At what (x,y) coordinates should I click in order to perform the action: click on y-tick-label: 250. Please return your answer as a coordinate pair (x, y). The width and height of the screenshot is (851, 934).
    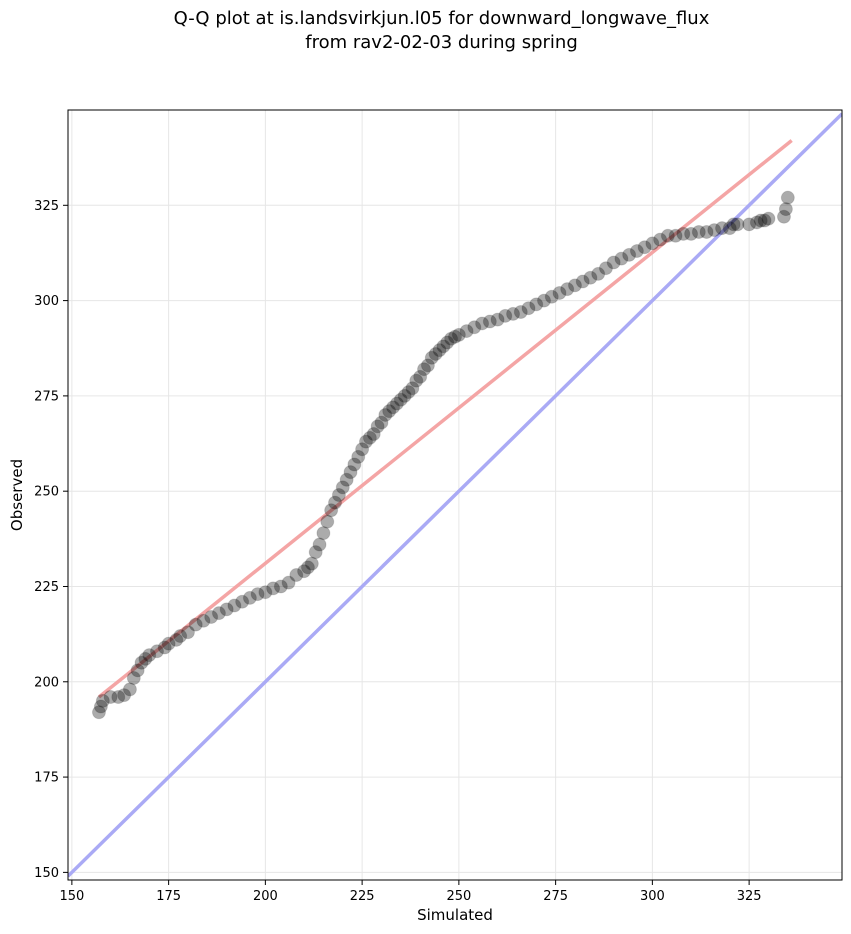
    Looking at the image, I should click on (46, 492).